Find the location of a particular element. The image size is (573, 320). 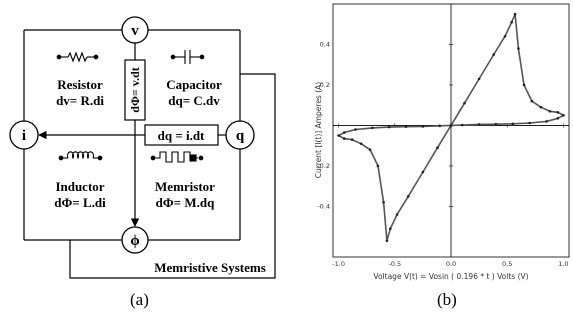

charge-link-box is located at coordinates (181, 135).